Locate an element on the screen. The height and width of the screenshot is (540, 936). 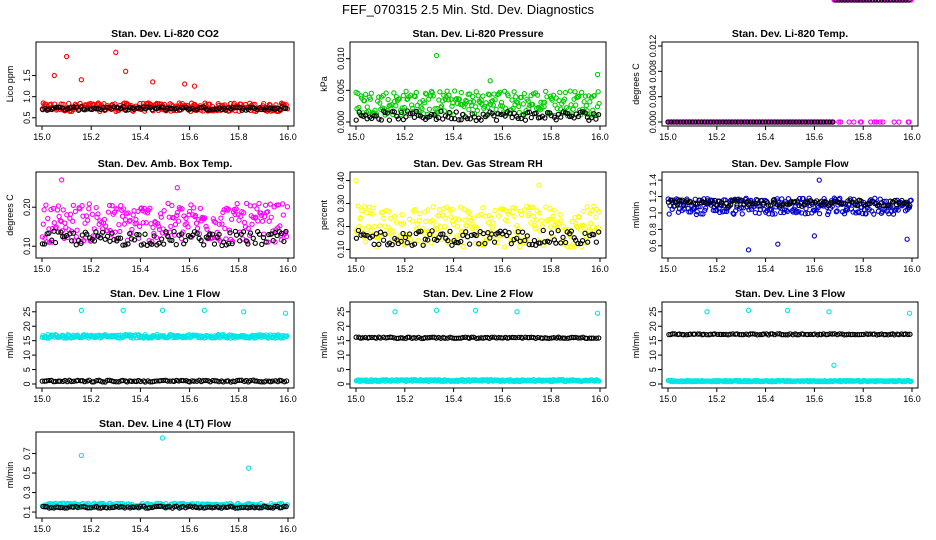
x-tick-label: 15.8 is located at coordinates (551, 137).